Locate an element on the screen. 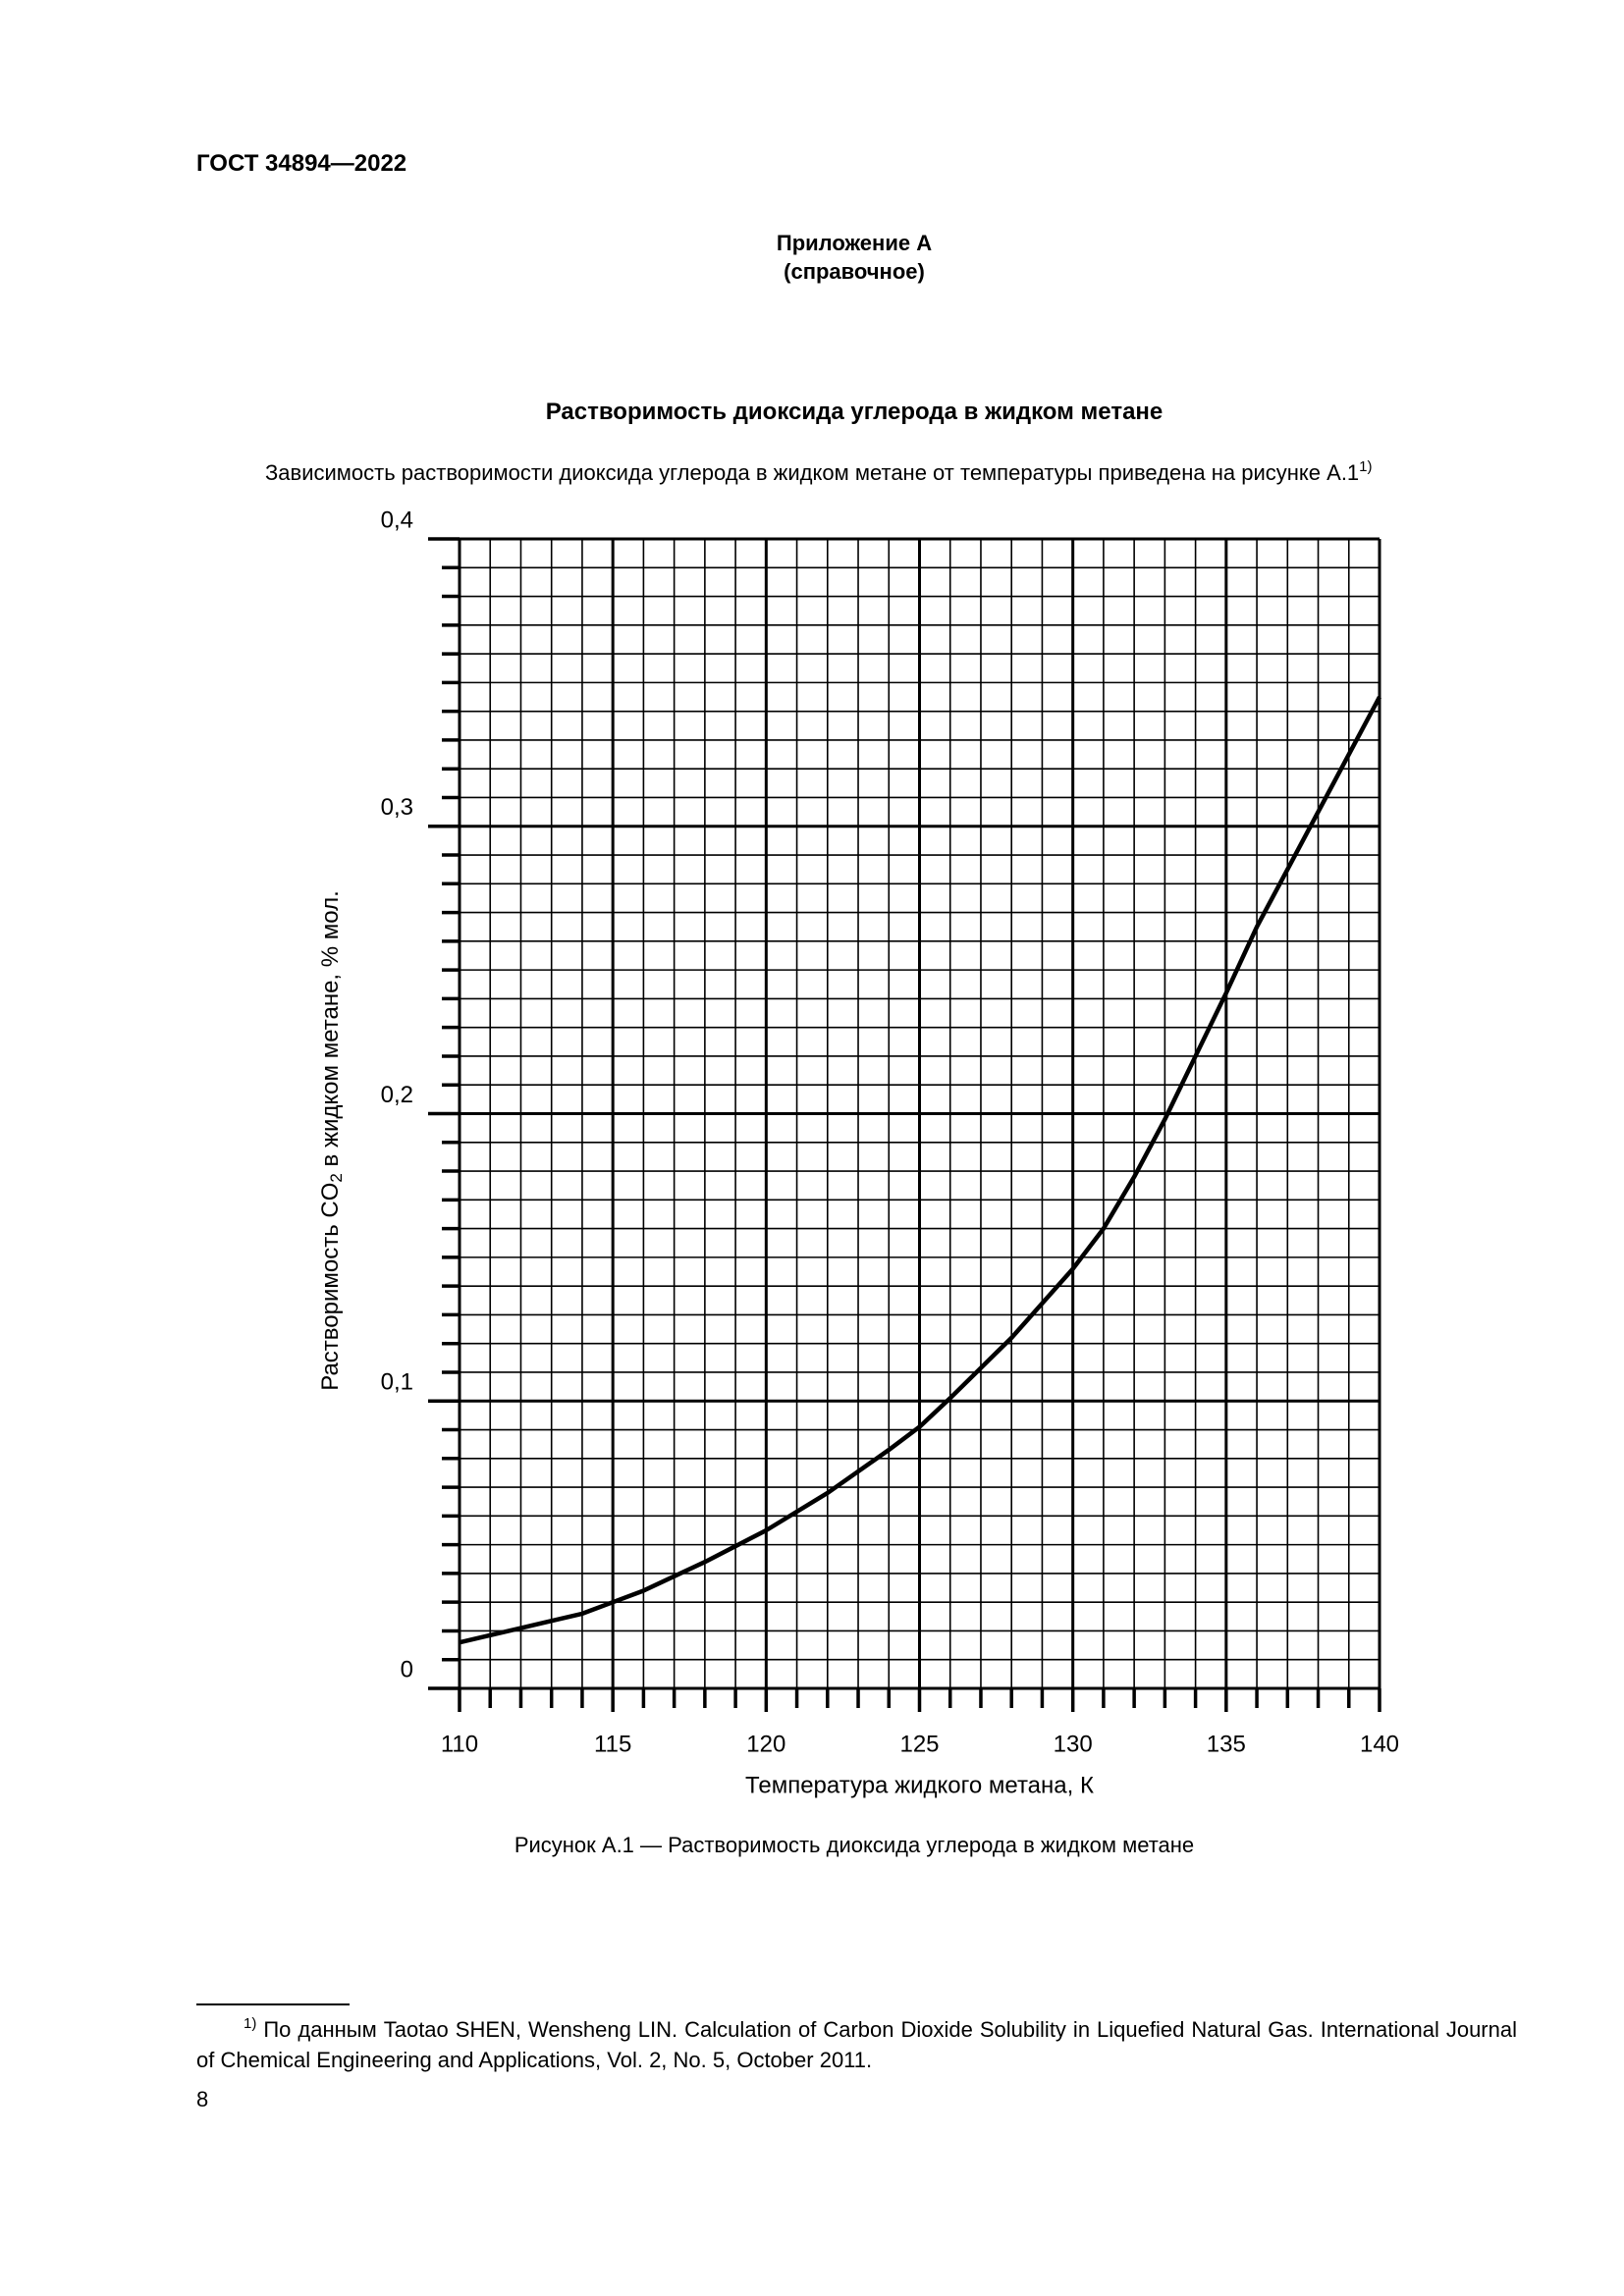 The width and height of the screenshot is (1624, 2296). x-tick-label: 125 is located at coordinates (919, 1744).